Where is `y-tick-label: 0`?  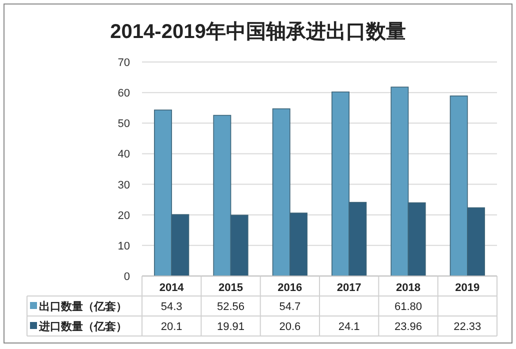
y-tick-label: 0 is located at coordinates (127, 277).